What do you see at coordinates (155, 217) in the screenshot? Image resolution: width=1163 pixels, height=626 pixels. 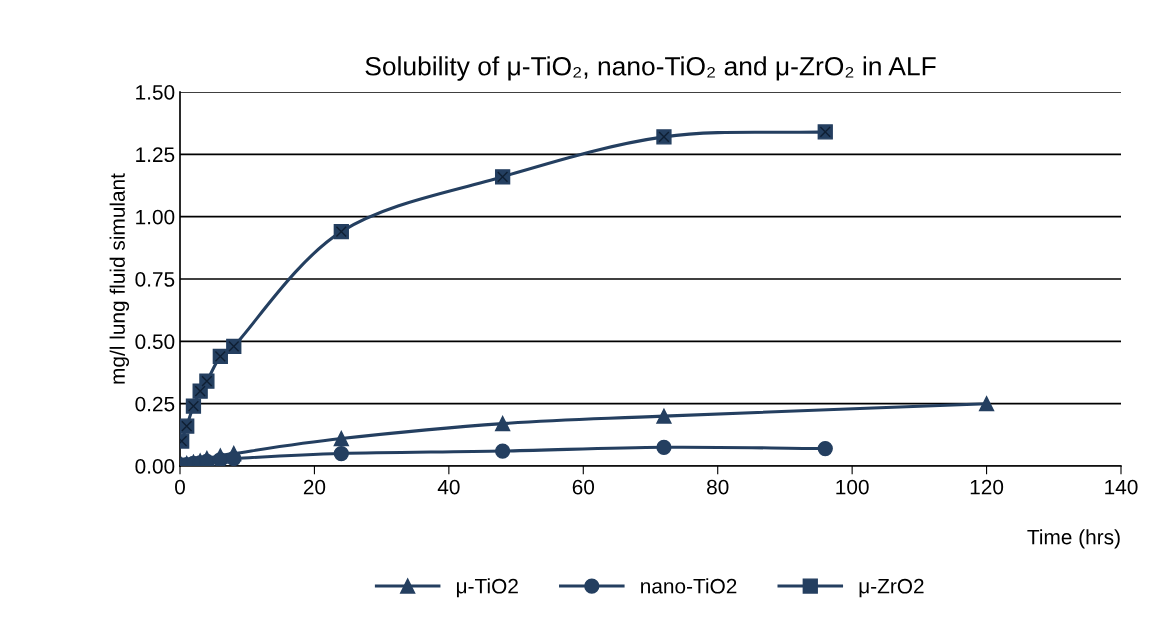 I see `y-tick-label: 1.00` at bounding box center [155, 217].